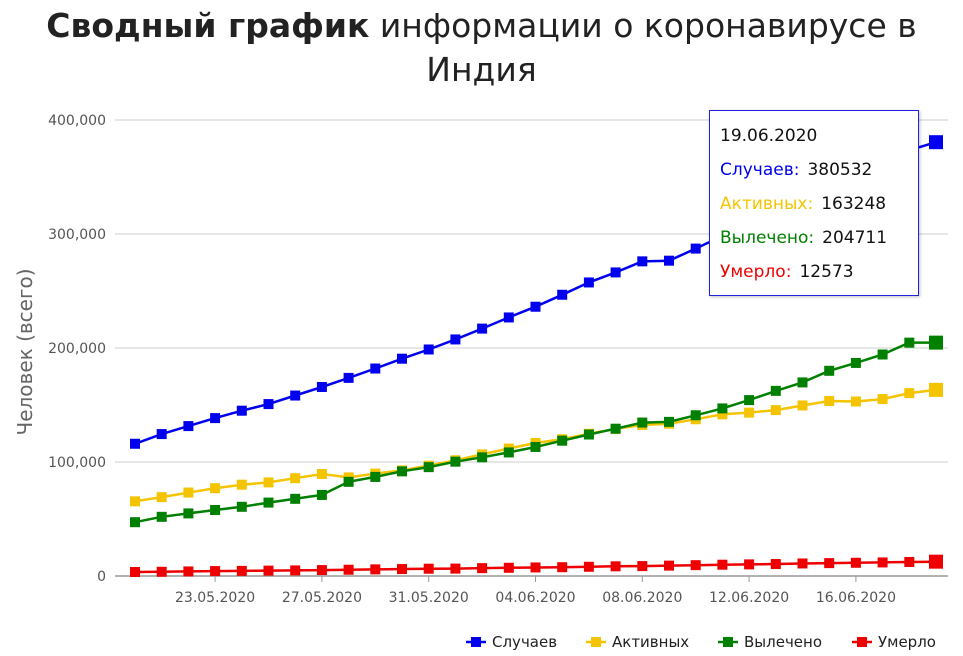 The width and height of the screenshot is (963, 656). I want to click on legend-item: Случаев, so click(511, 642).